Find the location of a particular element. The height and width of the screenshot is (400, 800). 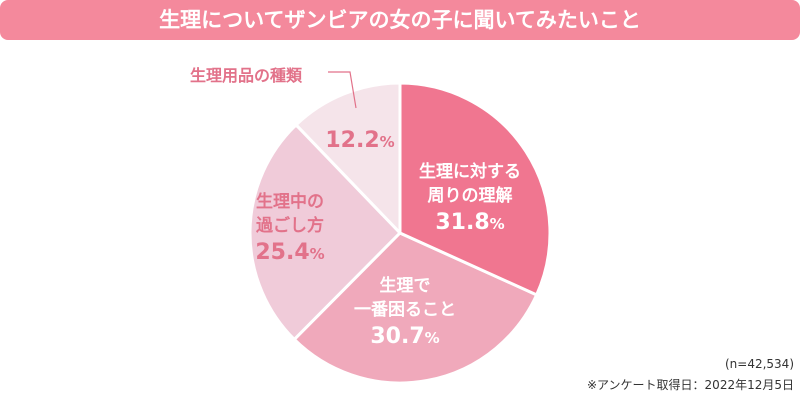

slice-label-2: 生理中の 過ごし方 25.4% is located at coordinates (290, 228).